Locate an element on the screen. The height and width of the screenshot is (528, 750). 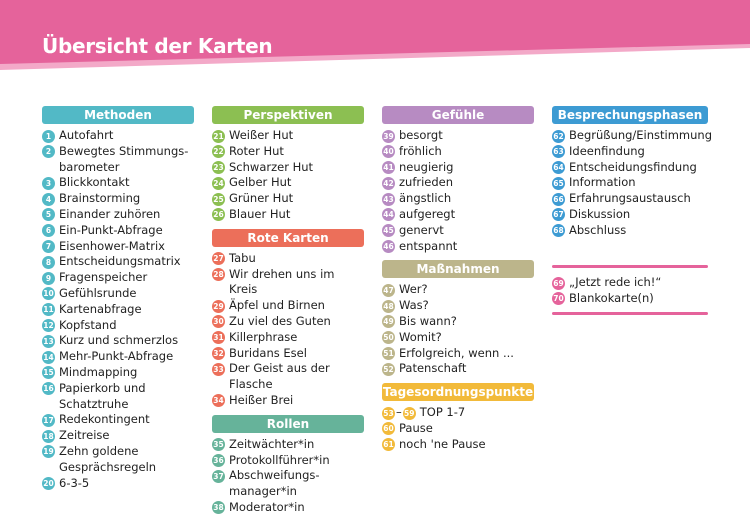
list-item: 10 Gefühlsrunde is located at coordinates (118, 294).